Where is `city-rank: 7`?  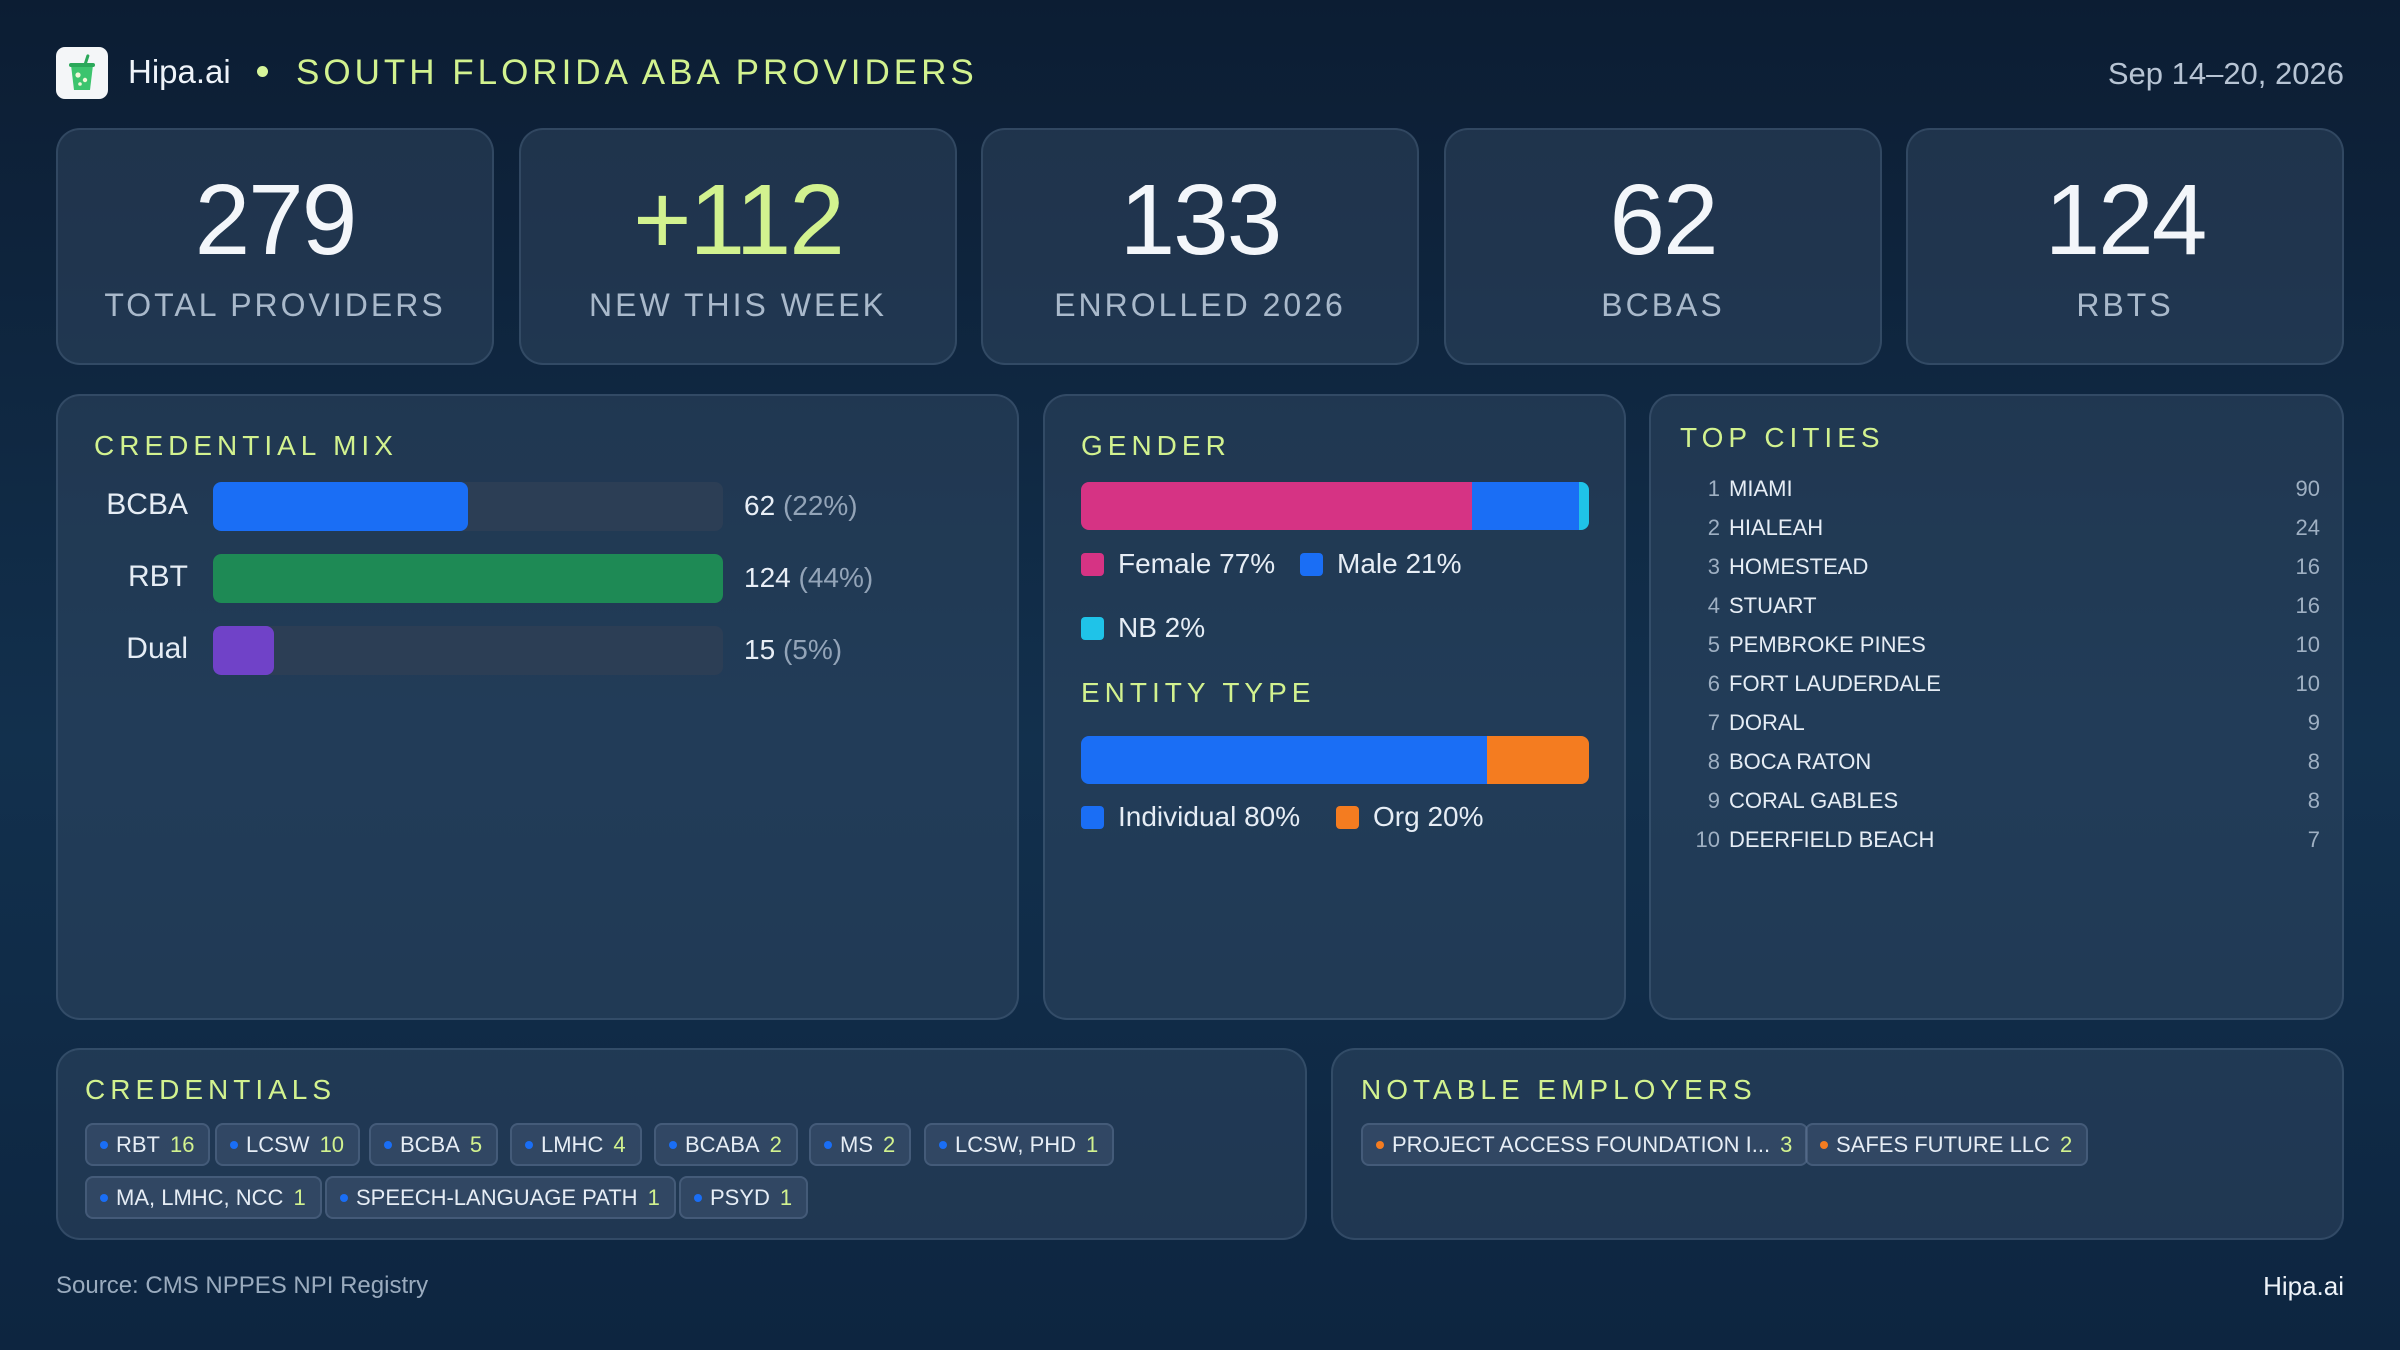 city-rank: 7 is located at coordinates (1713, 722).